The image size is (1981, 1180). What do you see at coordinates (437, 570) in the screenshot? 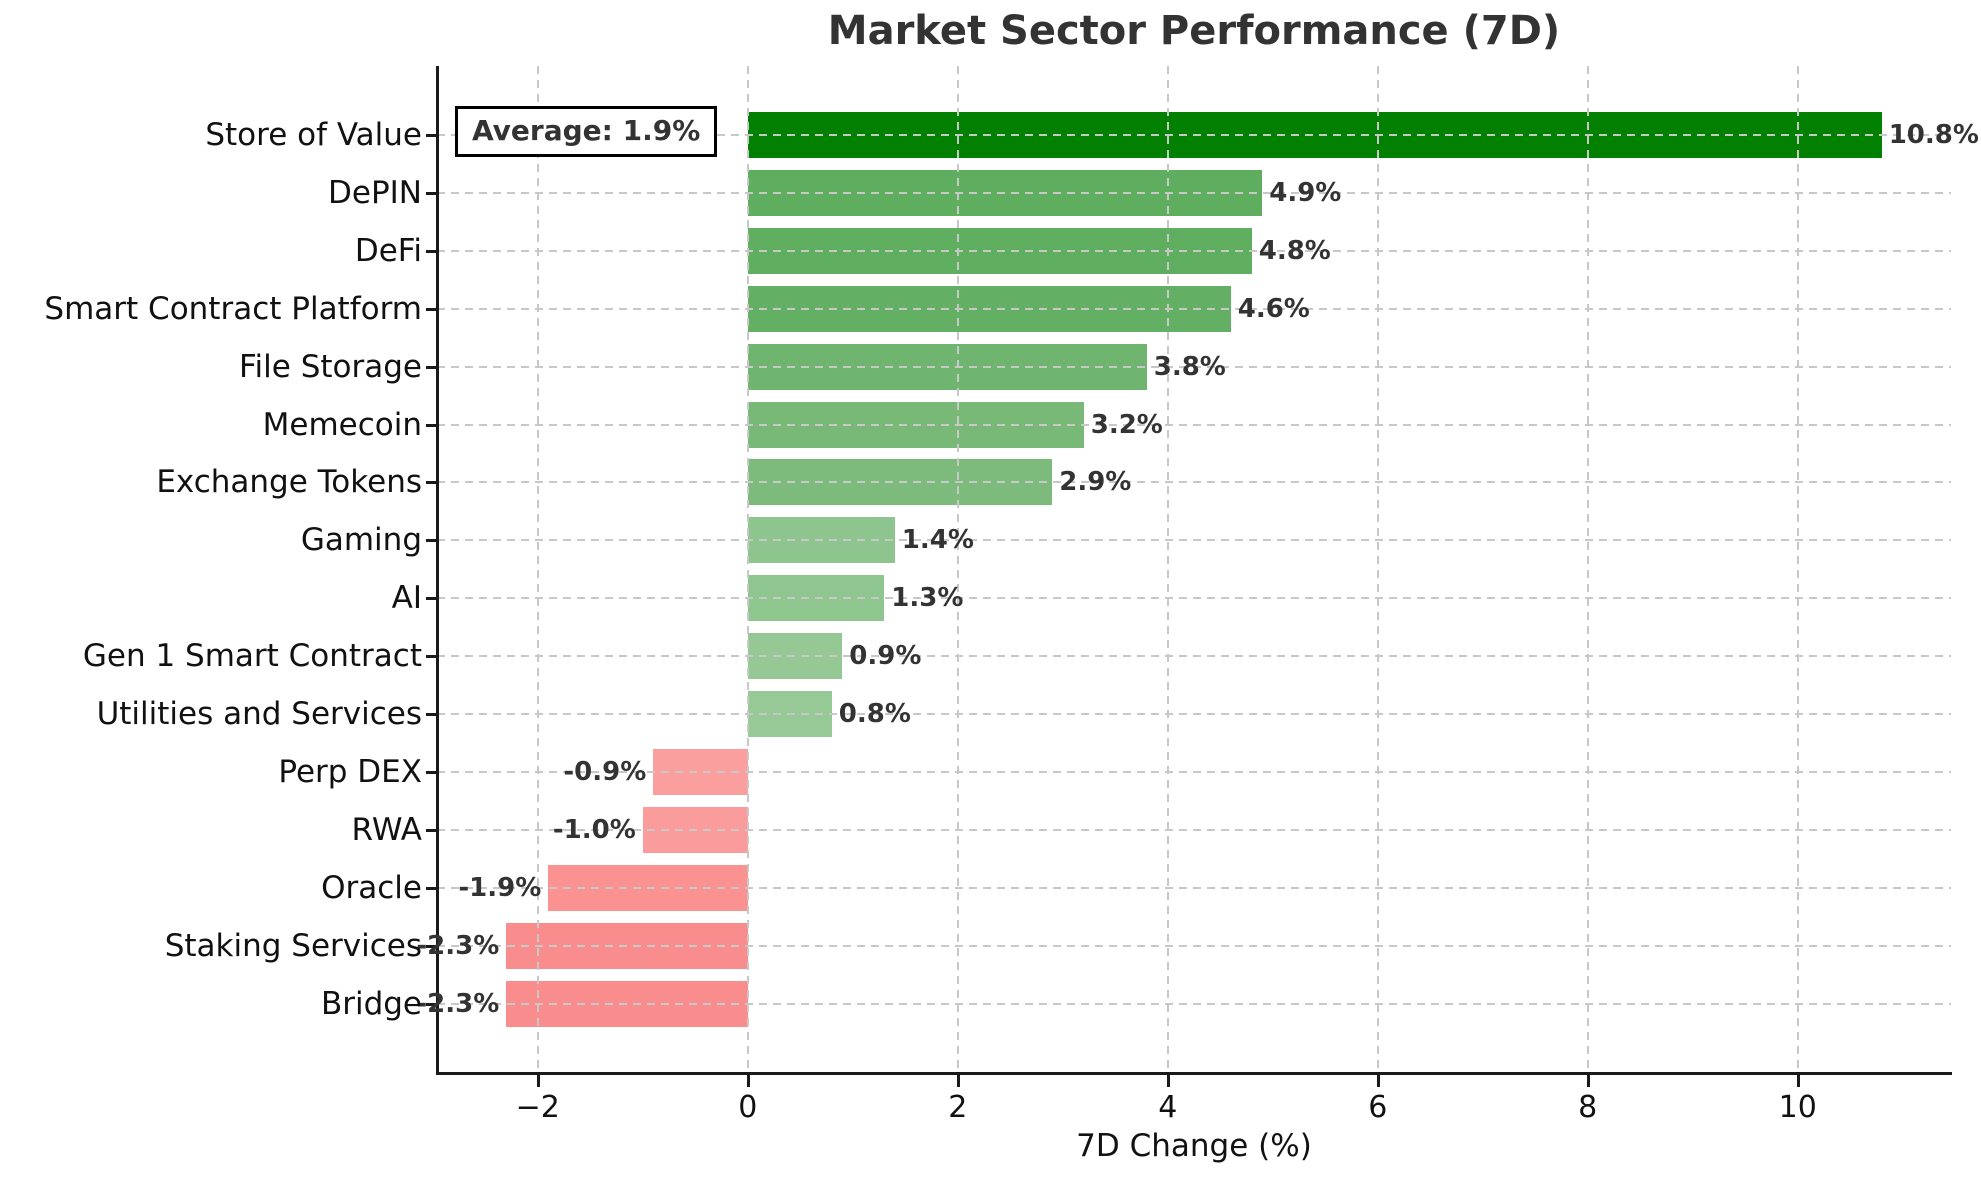
I see `y-axis-spine` at bounding box center [437, 570].